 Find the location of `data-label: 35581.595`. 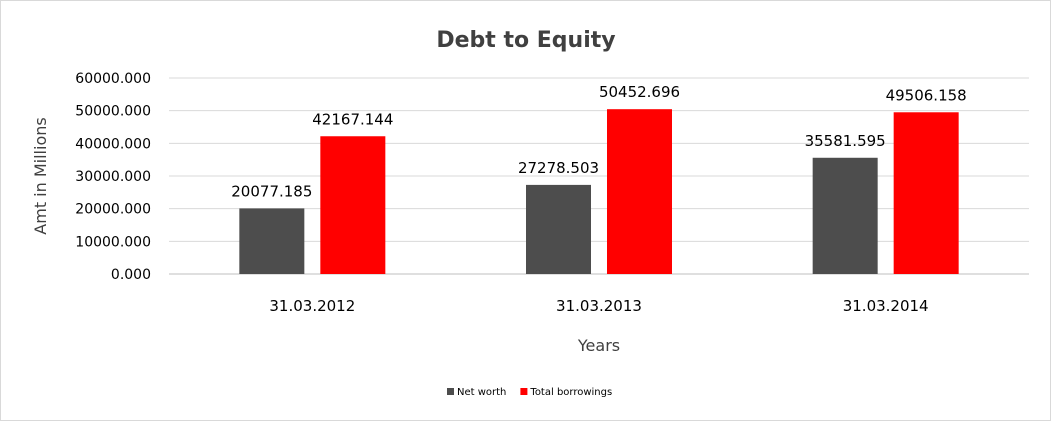

data-label: 35581.595 is located at coordinates (845, 141).